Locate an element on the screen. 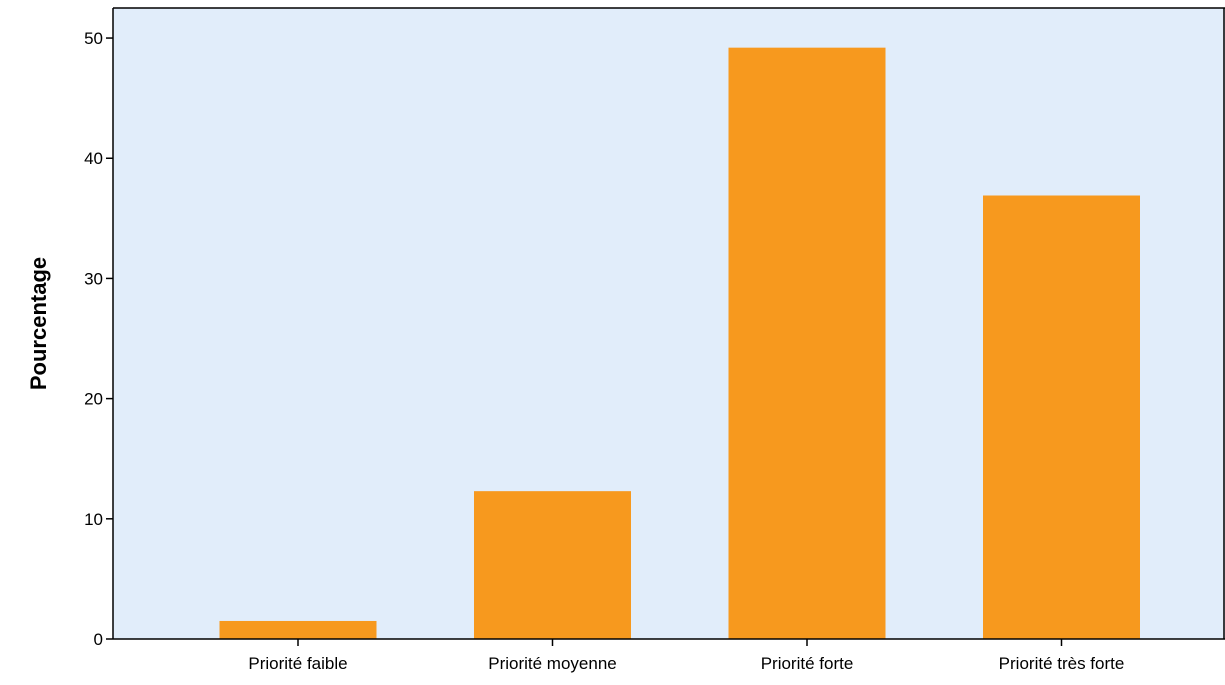  y-tick-label: 50 is located at coordinates (93, 38).